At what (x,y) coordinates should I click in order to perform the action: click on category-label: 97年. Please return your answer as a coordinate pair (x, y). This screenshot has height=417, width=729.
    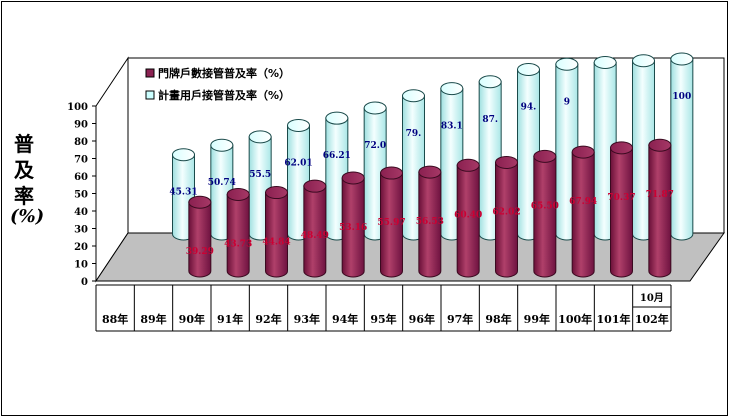
    Looking at the image, I should click on (460, 319).